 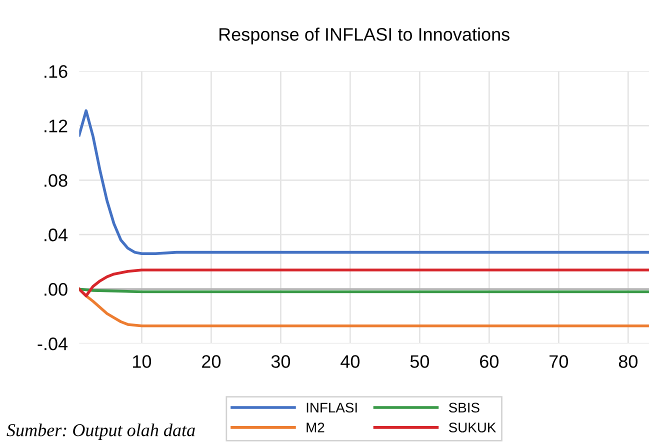 I want to click on legend-label: SUKUK, so click(x=472, y=427).